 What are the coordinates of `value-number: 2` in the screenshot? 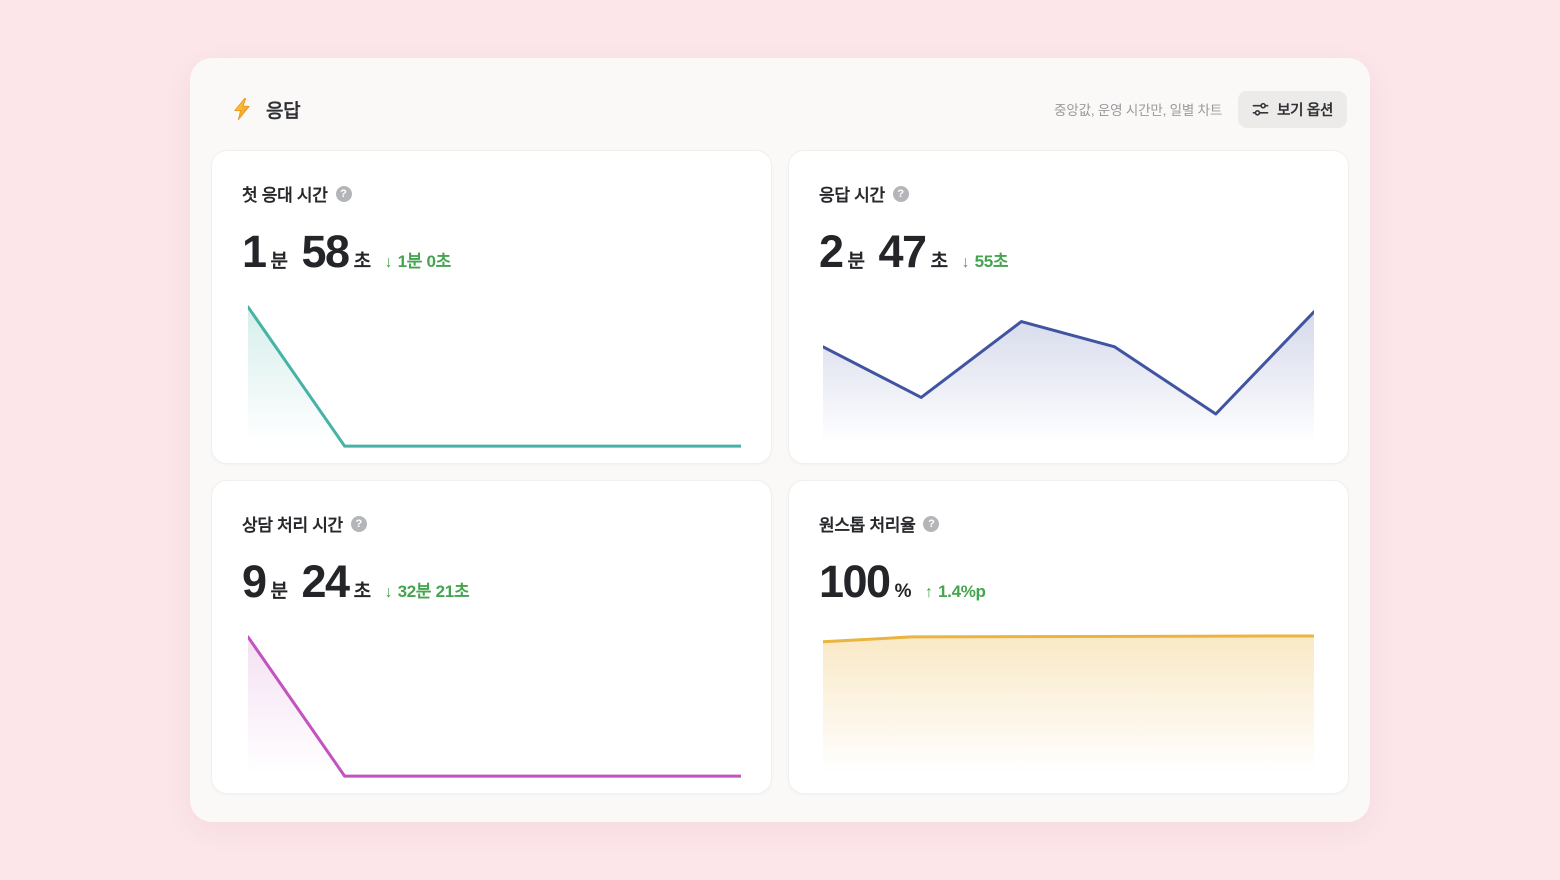 It's located at (831, 251).